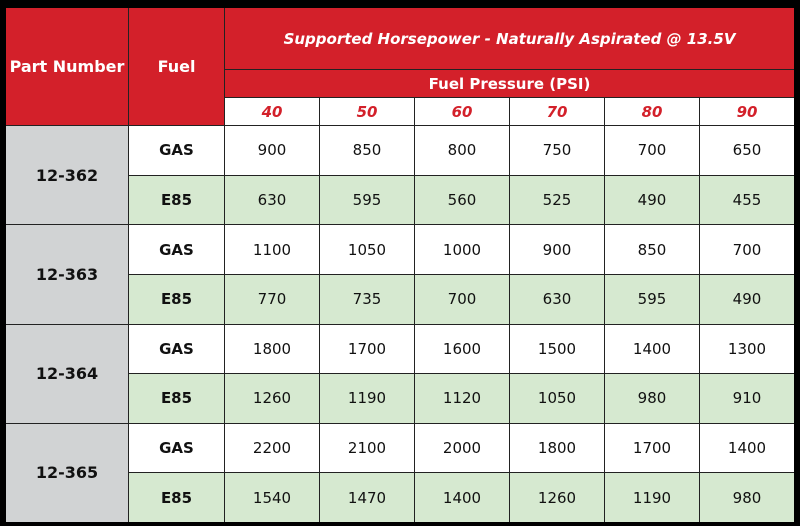 The height and width of the screenshot is (526, 800). I want to click on part-number-cell: 12-363, so click(67, 274).